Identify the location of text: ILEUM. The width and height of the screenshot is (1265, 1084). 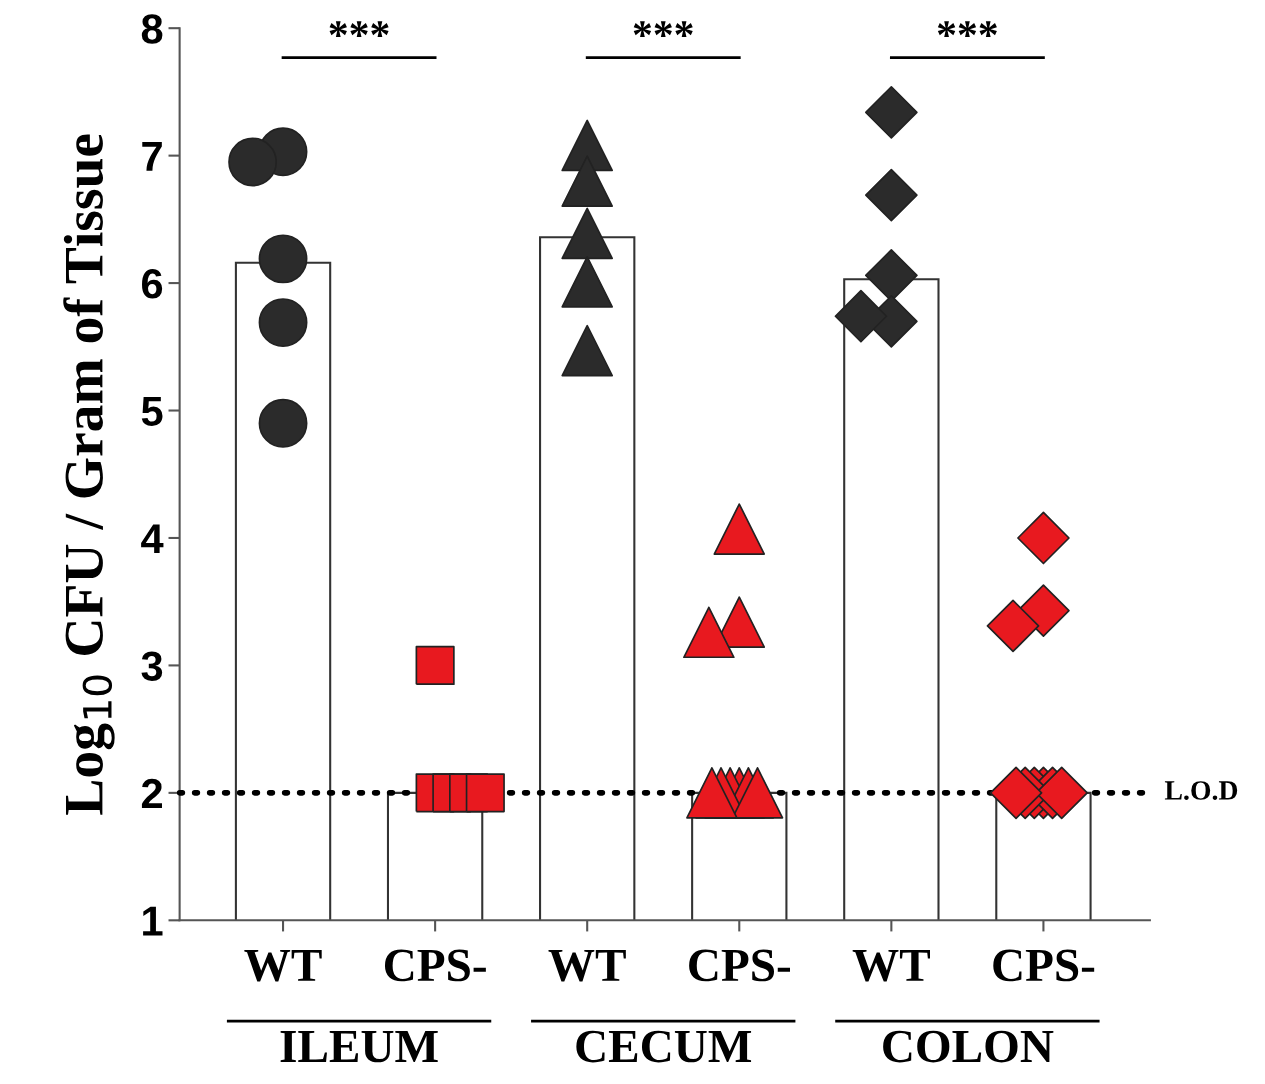
(359, 1047).